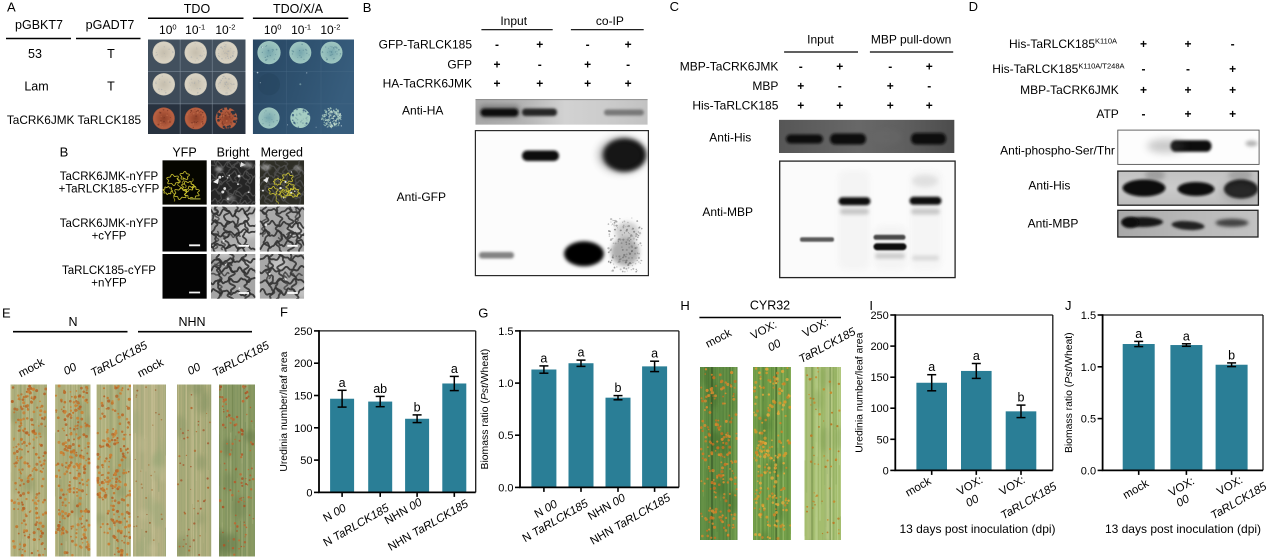  What do you see at coordinates (39, 25) in the screenshot?
I see `svg-text: pGBKT7` at bounding box center [39, 25].